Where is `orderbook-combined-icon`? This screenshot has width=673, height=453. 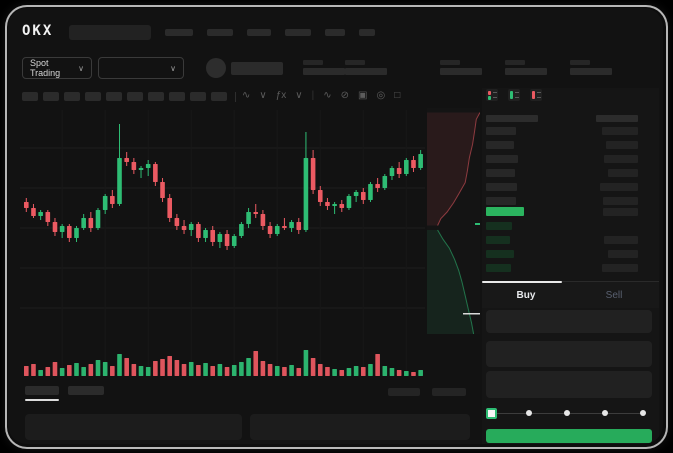
orderbook-combined-icon is located at coordinates (492, 95).